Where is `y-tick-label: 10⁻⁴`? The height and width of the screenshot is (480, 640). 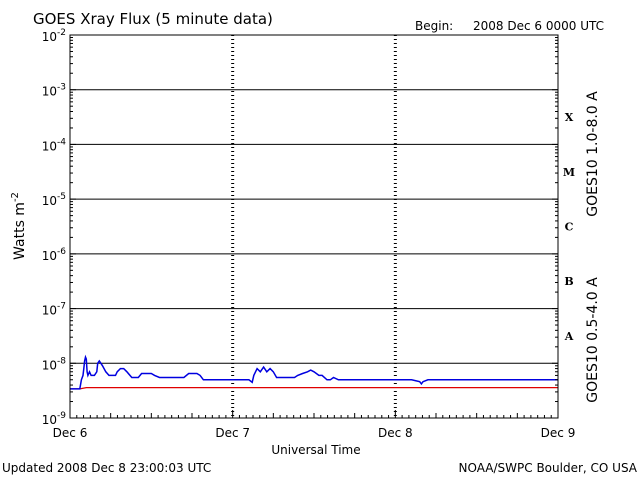 y-tick-label: 10⁻⁴ is located at coordinates (54, 145).